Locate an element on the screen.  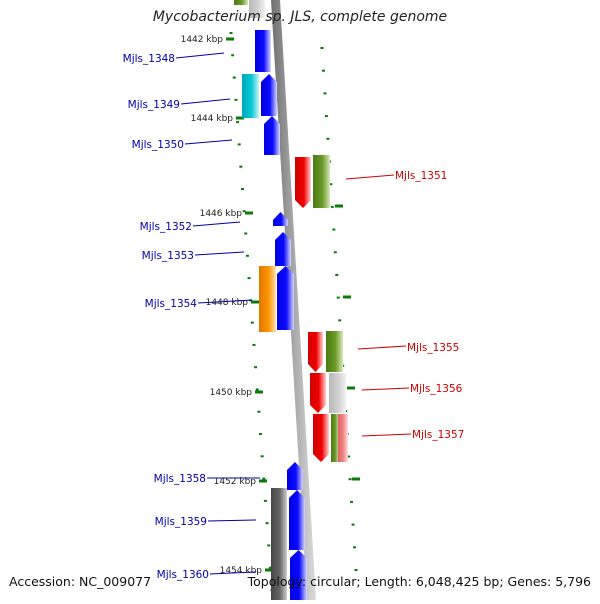
gene-label: Mjls_1349 is located at coordinates (154, 105).